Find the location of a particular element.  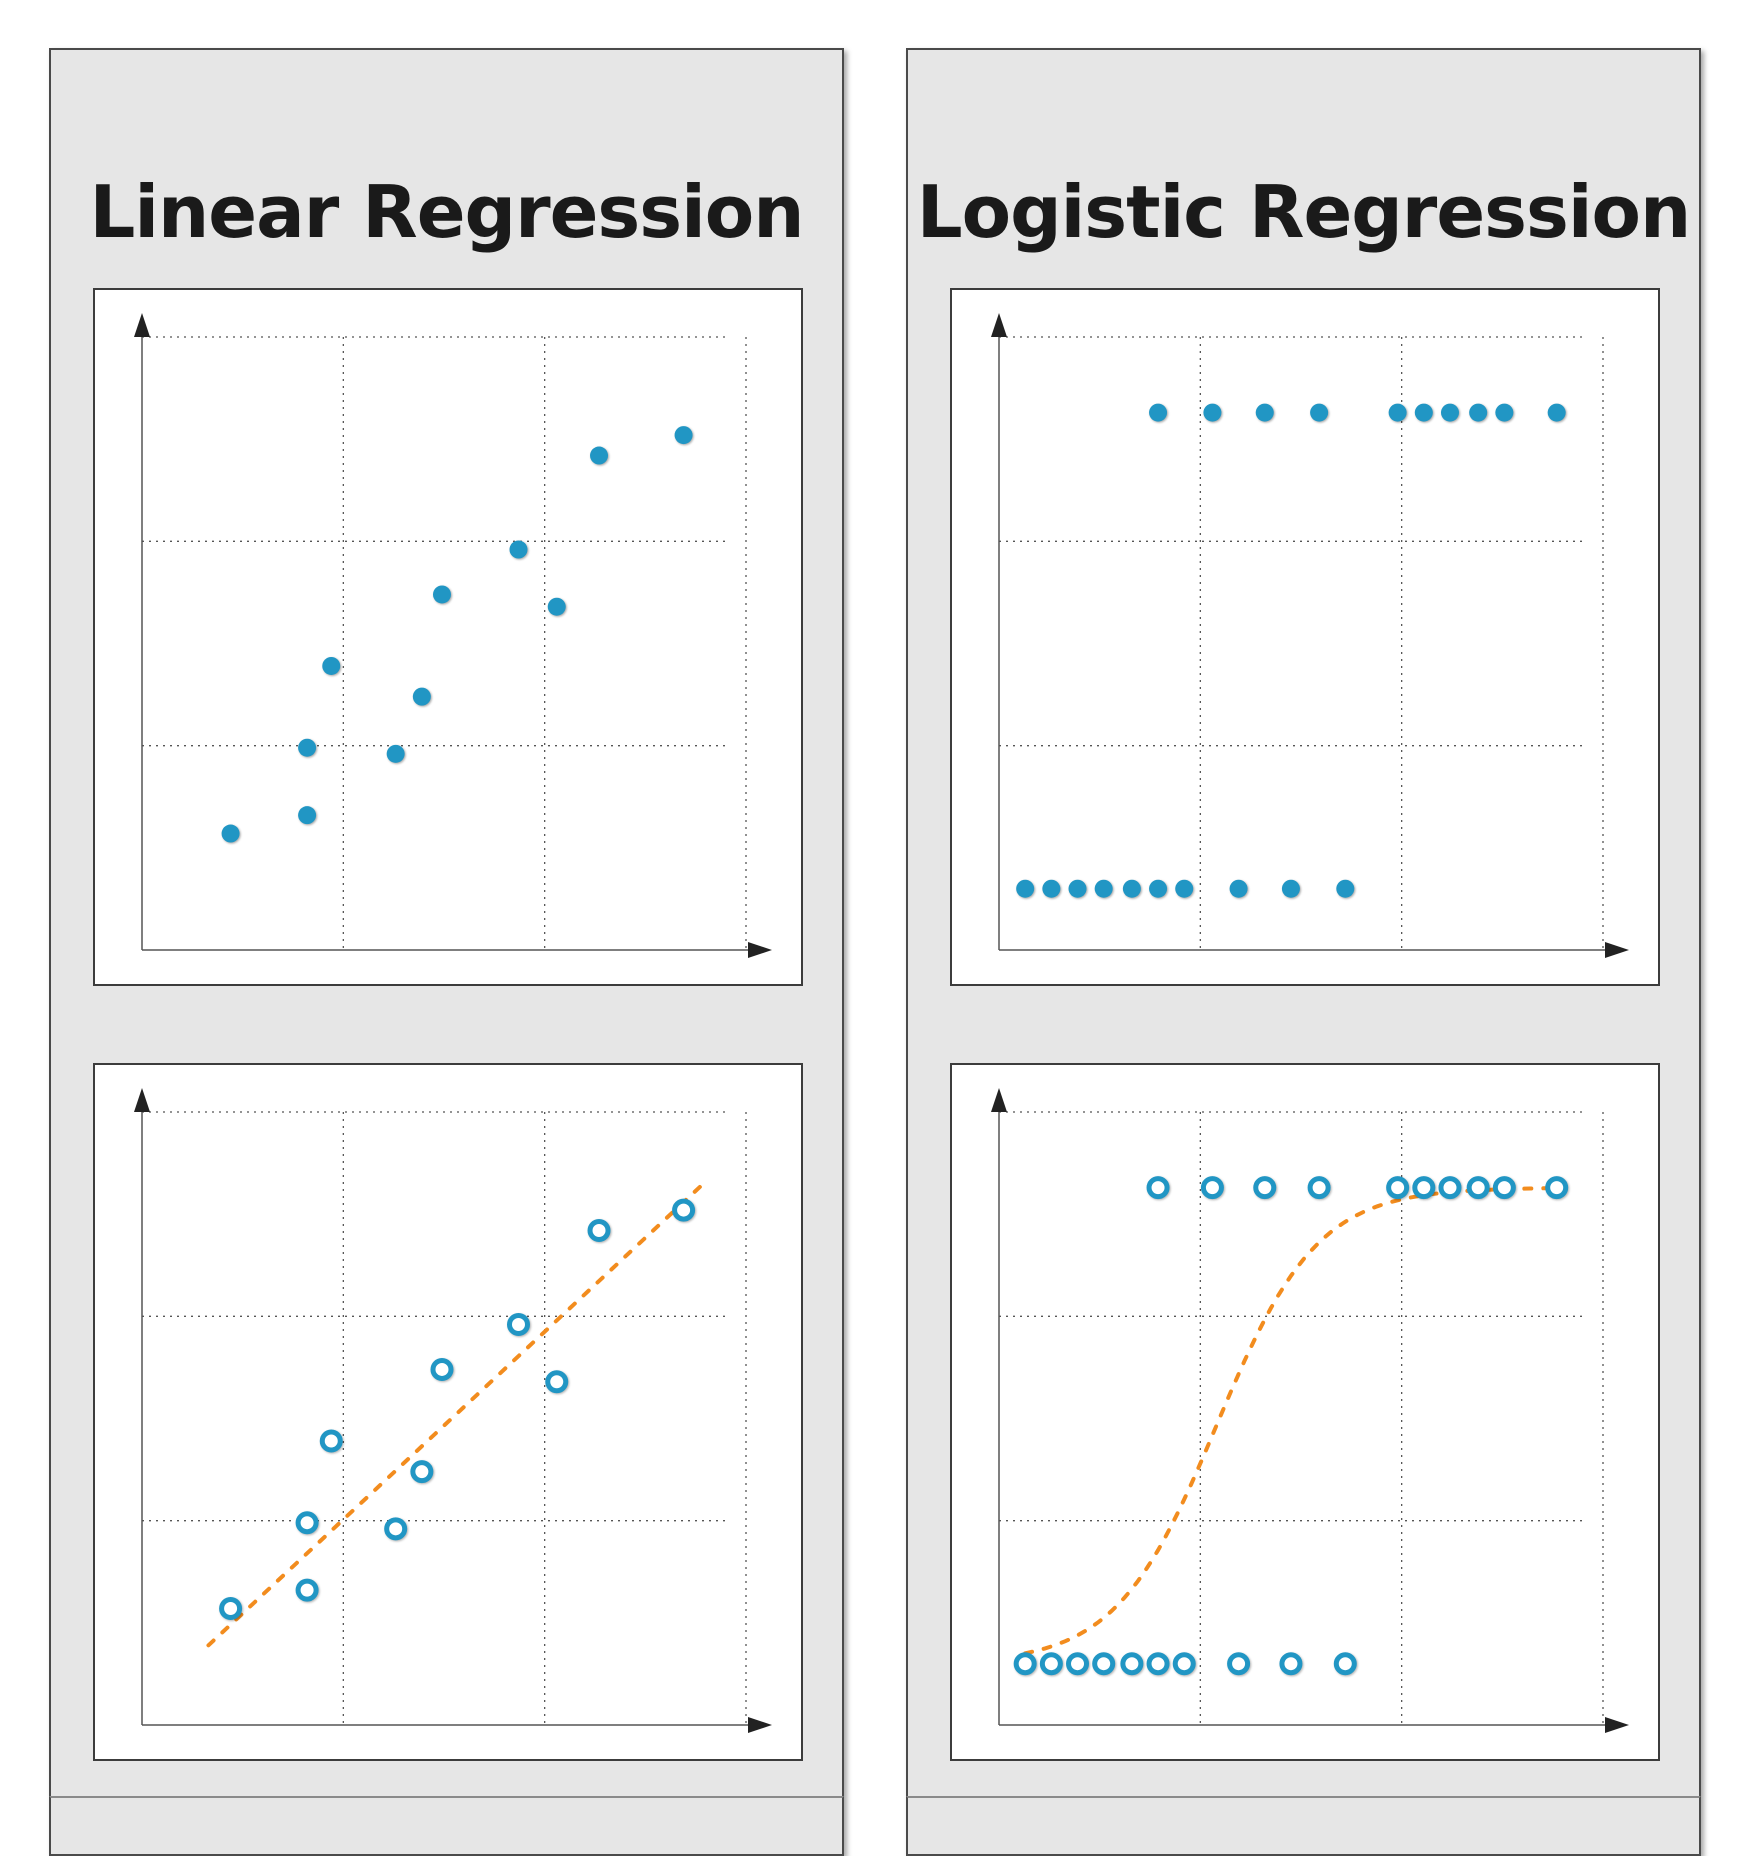

logistic-regression-title: Logistic Regression is located at coordinates (1304, 212).